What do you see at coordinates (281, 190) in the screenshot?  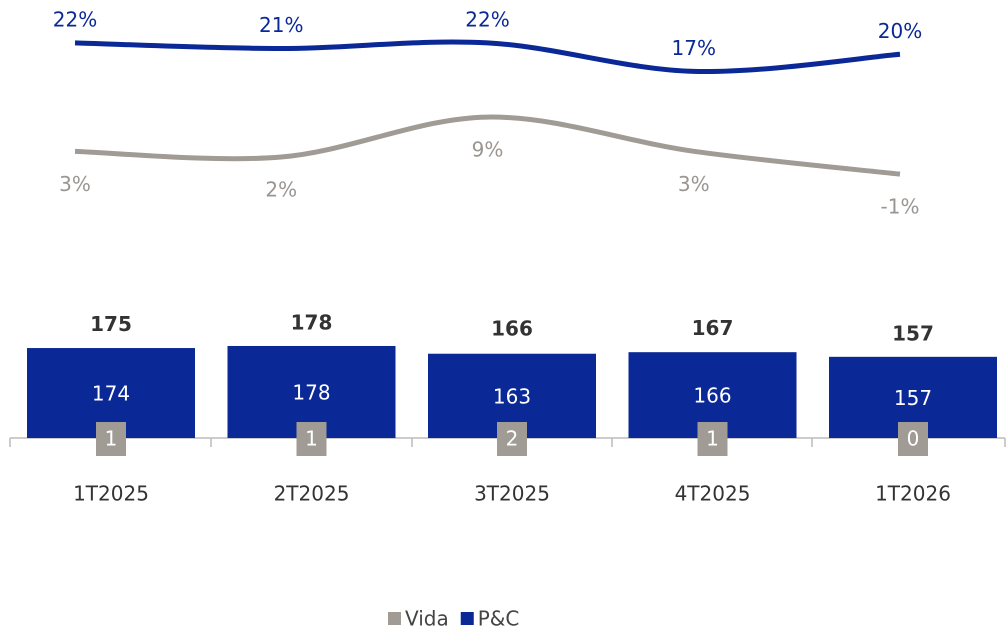 I see `ratio-label: 2%` at bounding box center [281, 190].